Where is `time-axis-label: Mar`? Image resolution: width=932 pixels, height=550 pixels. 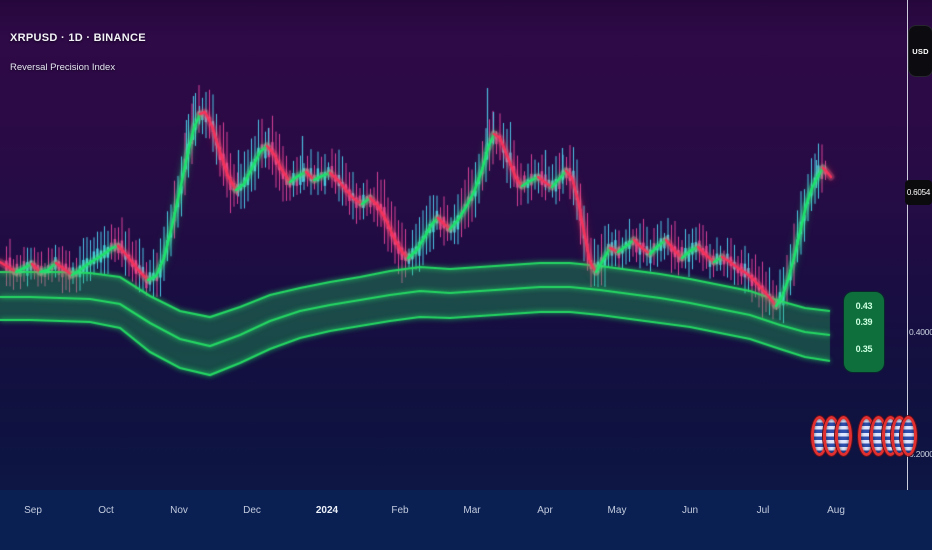
time-axis-label: Mar is located at coordinates (472, 510).